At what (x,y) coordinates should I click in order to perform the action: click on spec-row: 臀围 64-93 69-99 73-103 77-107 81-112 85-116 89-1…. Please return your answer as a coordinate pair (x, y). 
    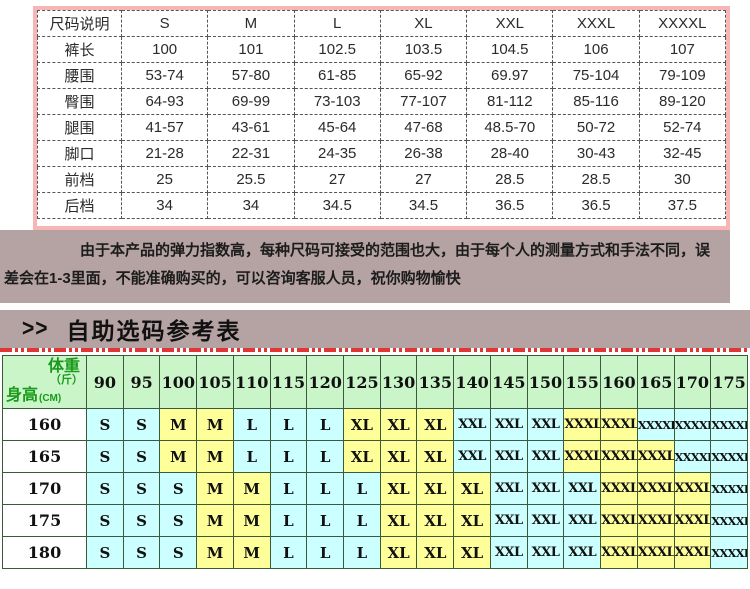
    Looking at the image, I should click on (382, 101).